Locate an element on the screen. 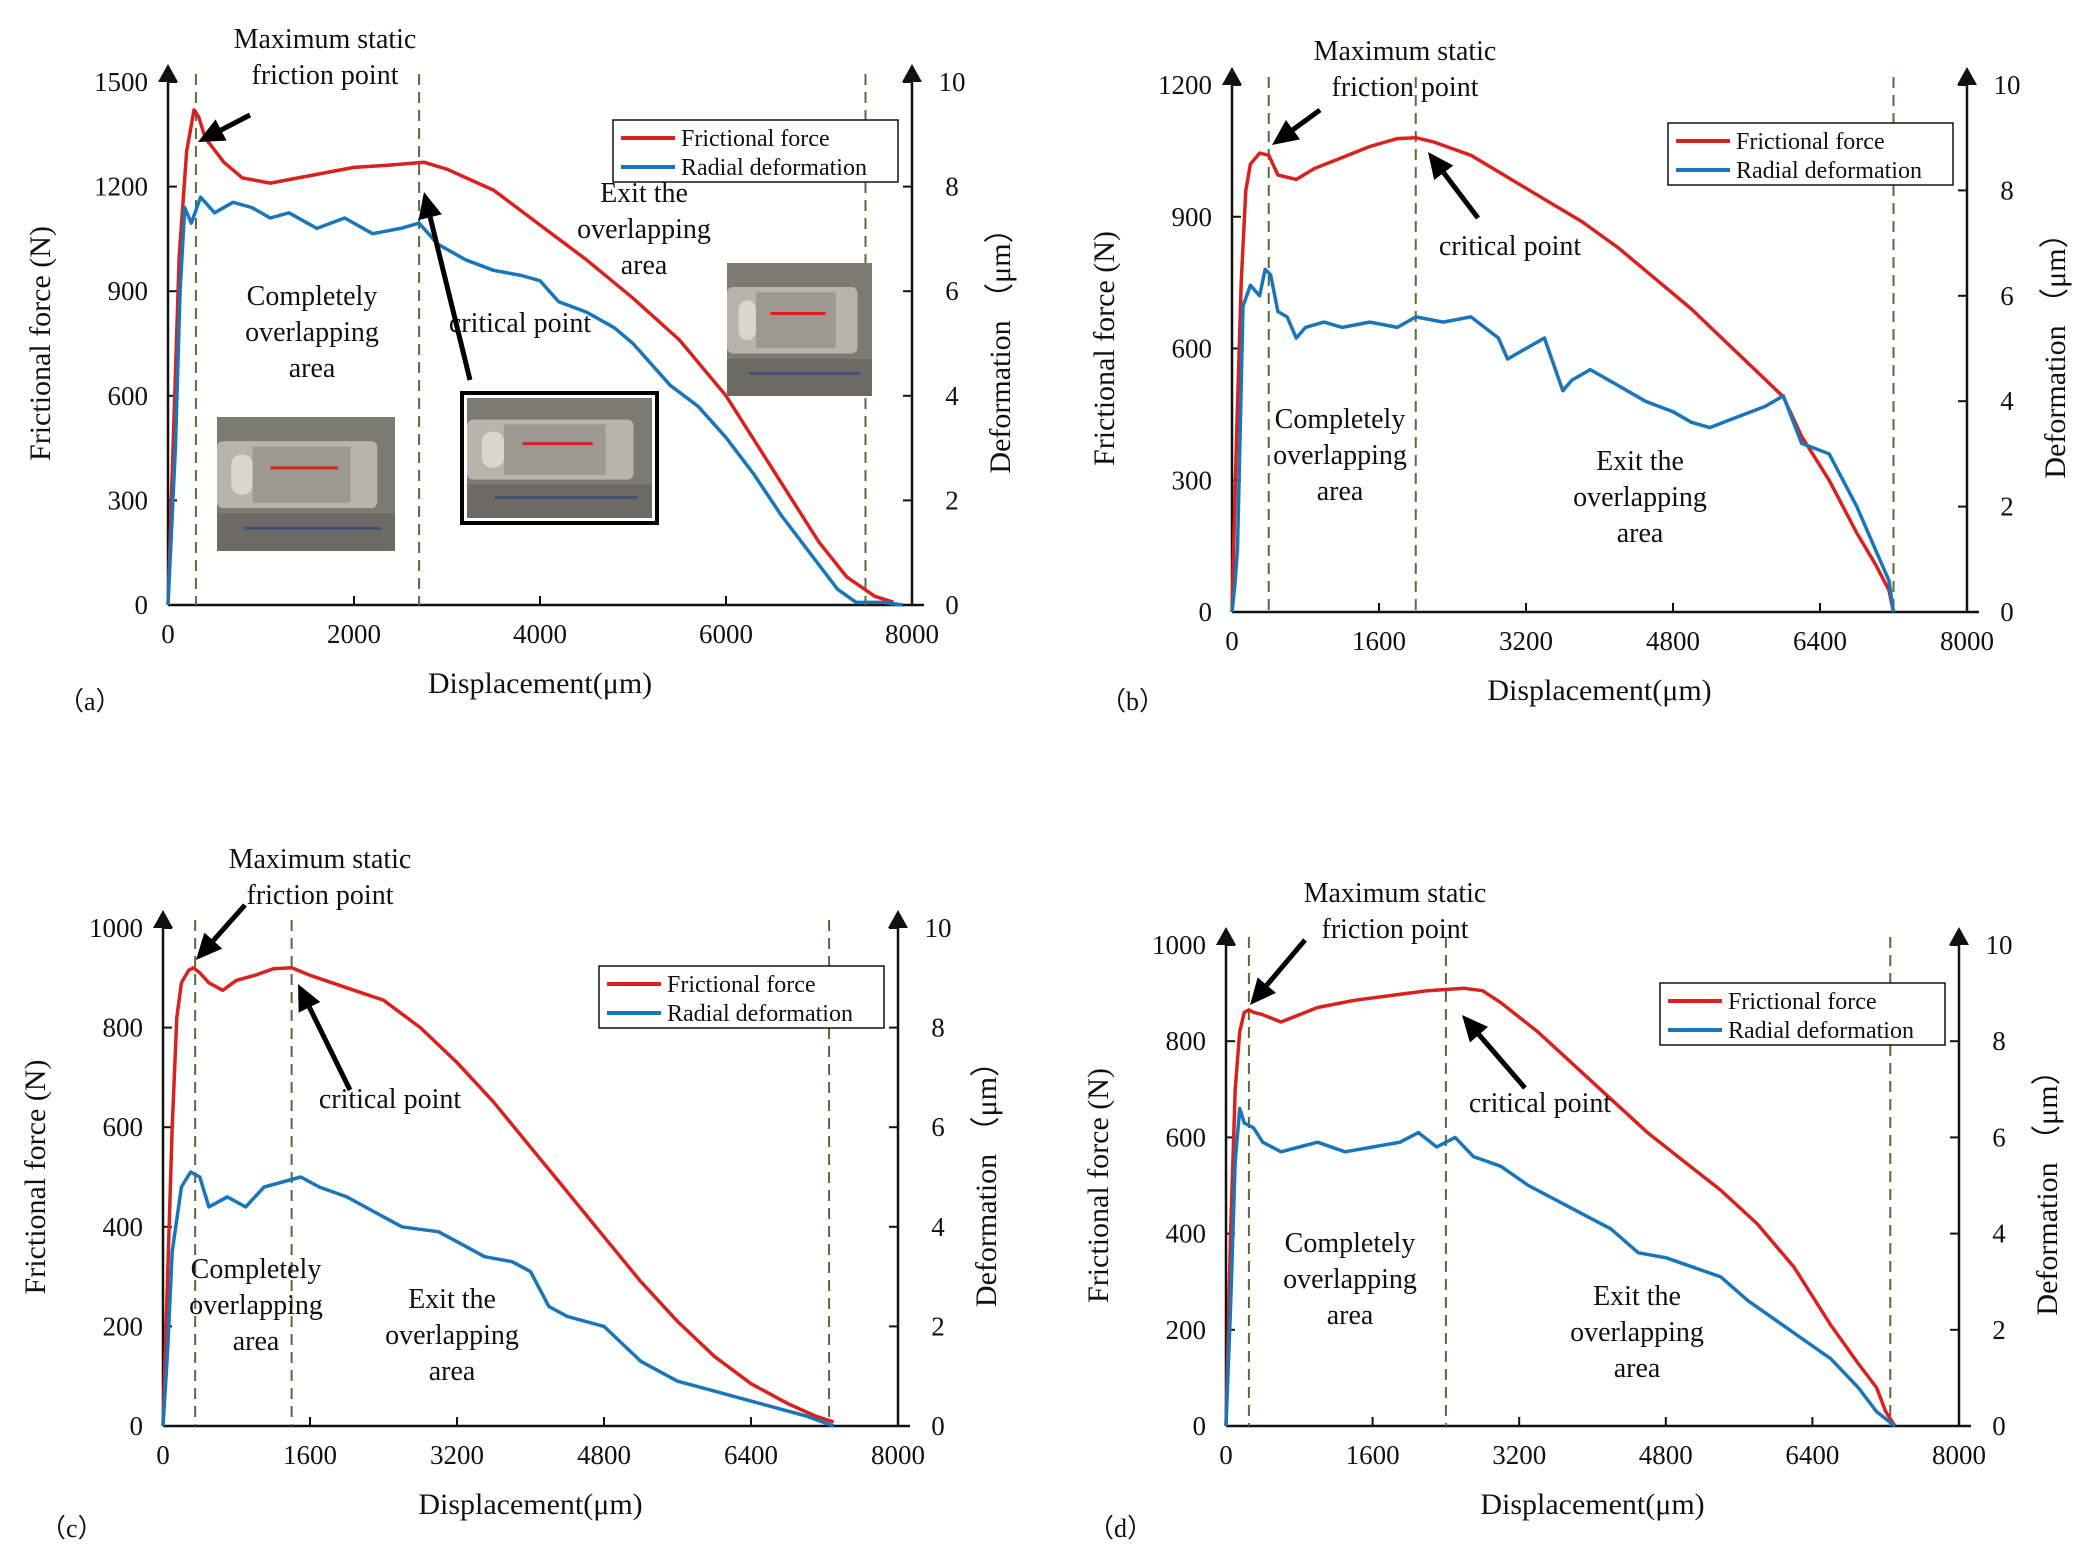 This screenshot has height=1562, width=2100. panel-a-inset-photo-2-sleeve is located at coordinates (555, 449).